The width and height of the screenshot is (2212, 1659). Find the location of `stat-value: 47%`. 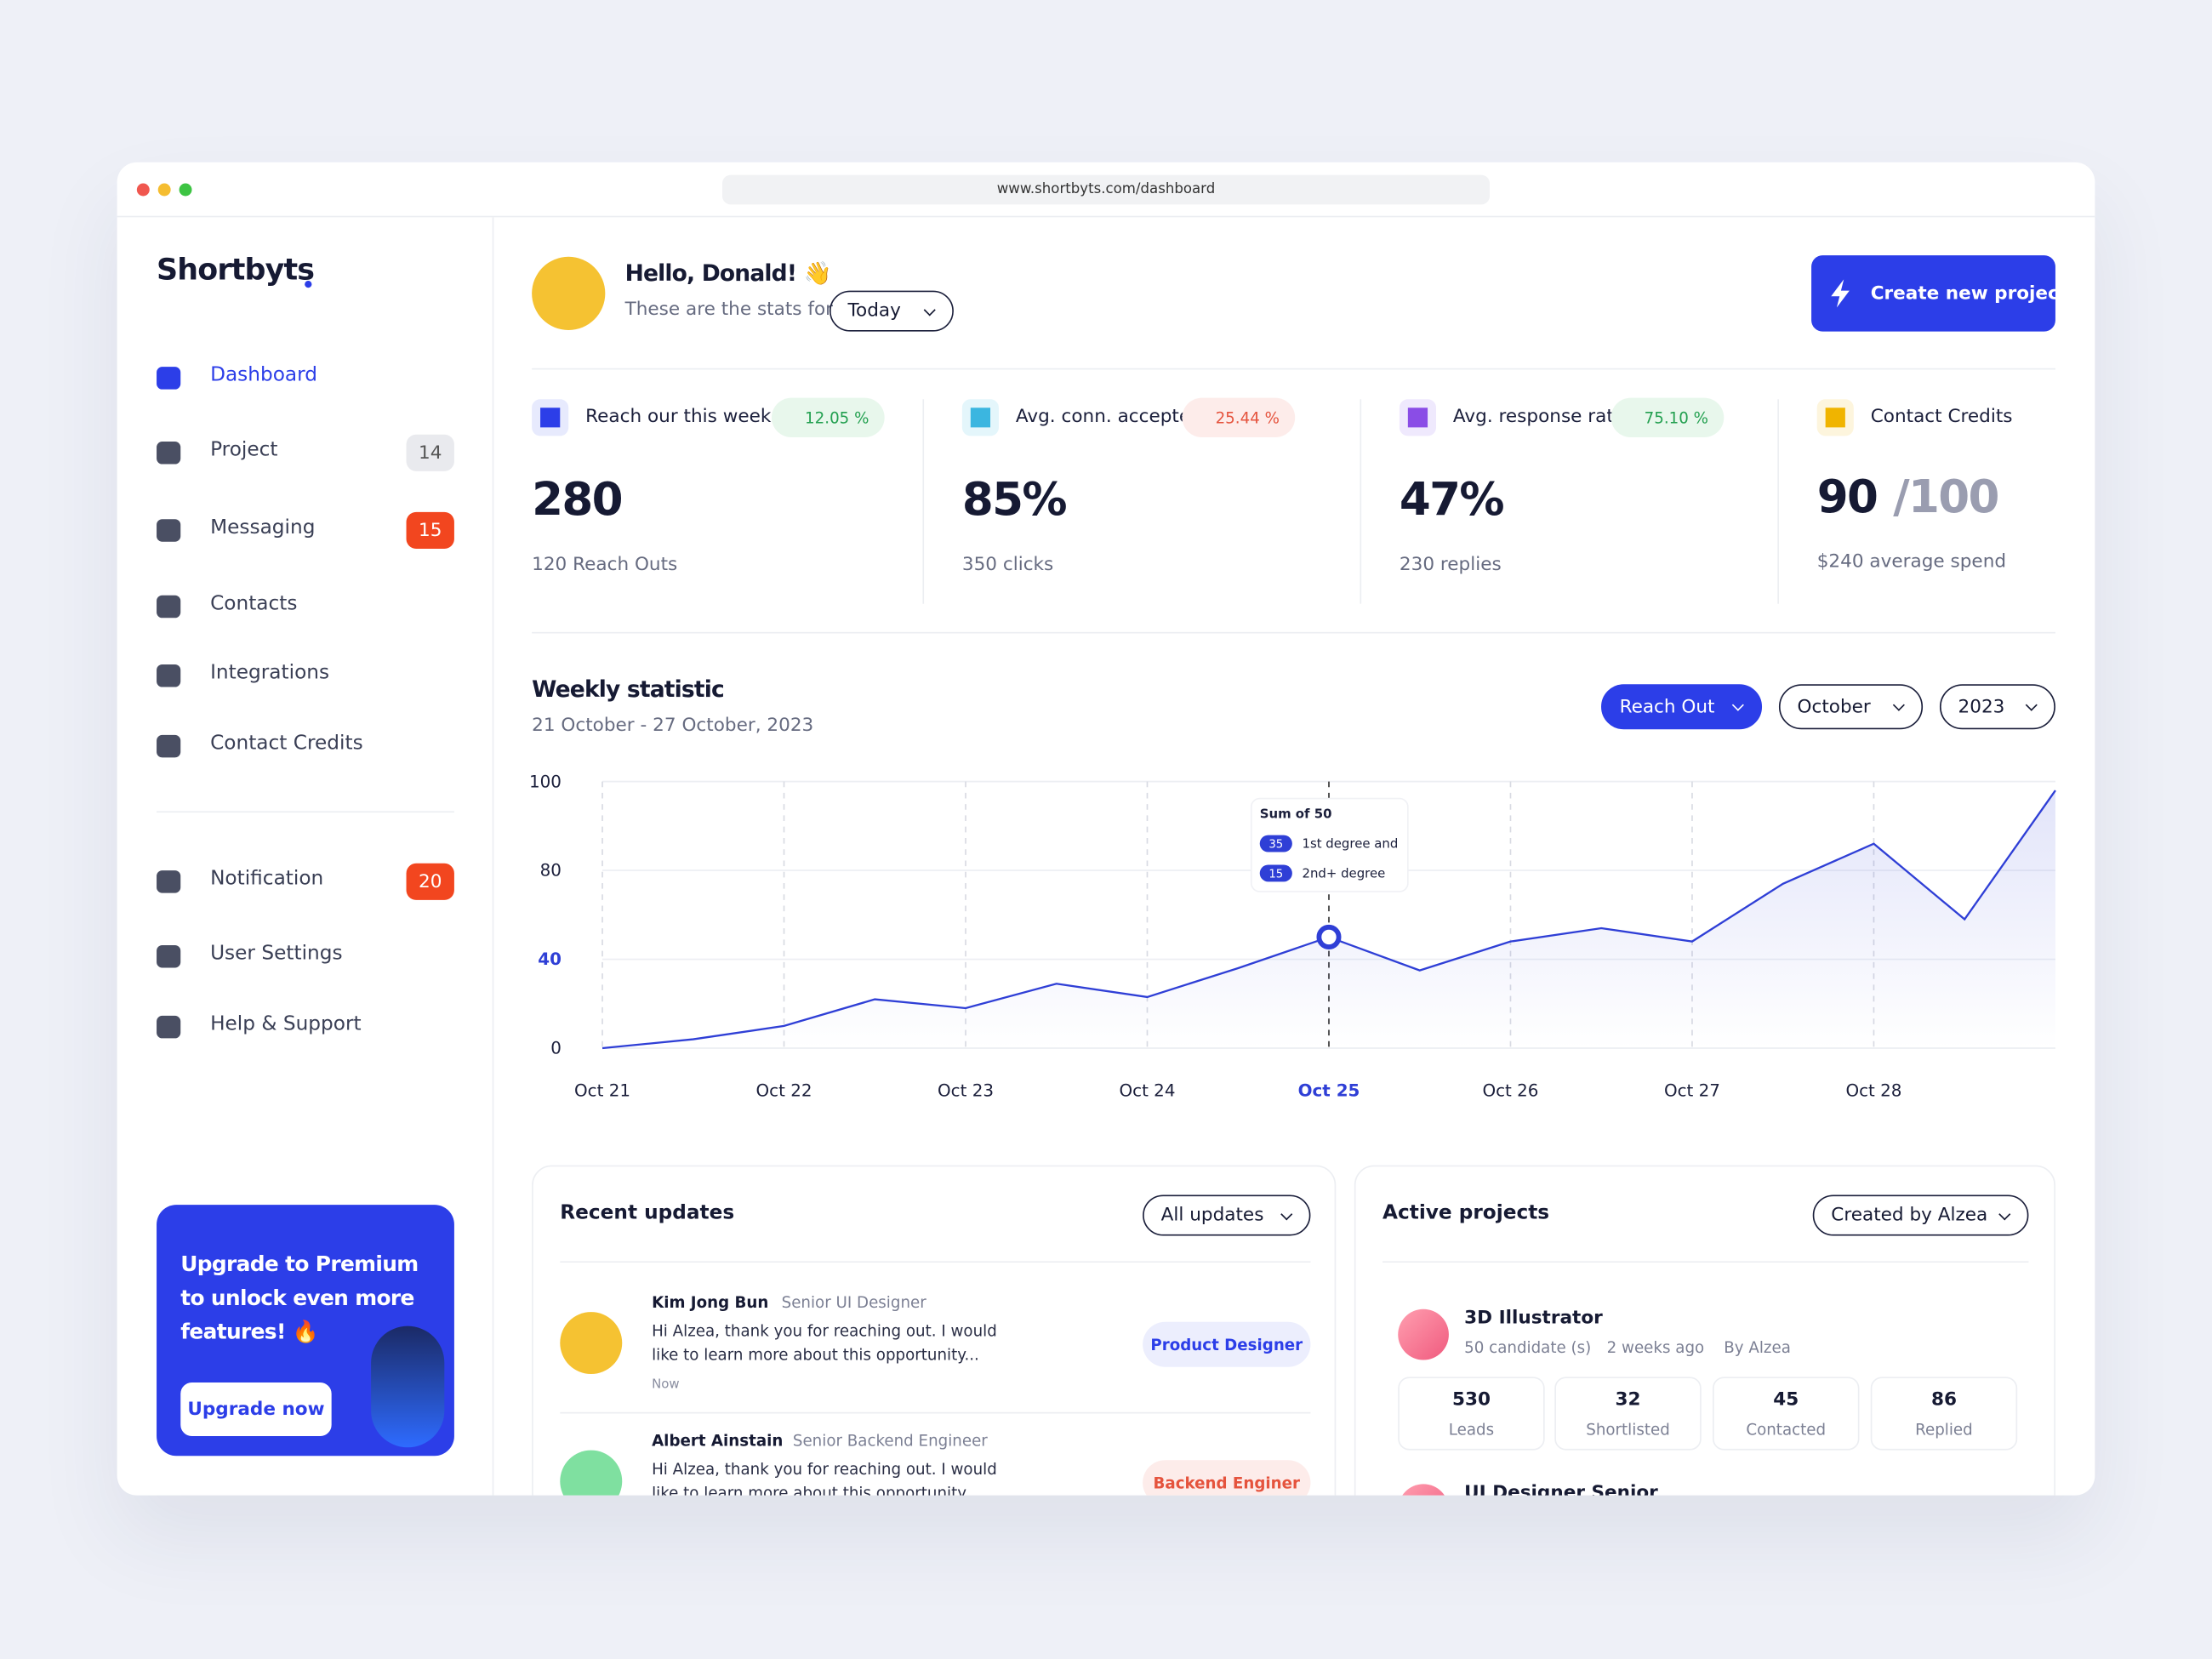

stat-value: 47% is located at coordinates (1452, 499).